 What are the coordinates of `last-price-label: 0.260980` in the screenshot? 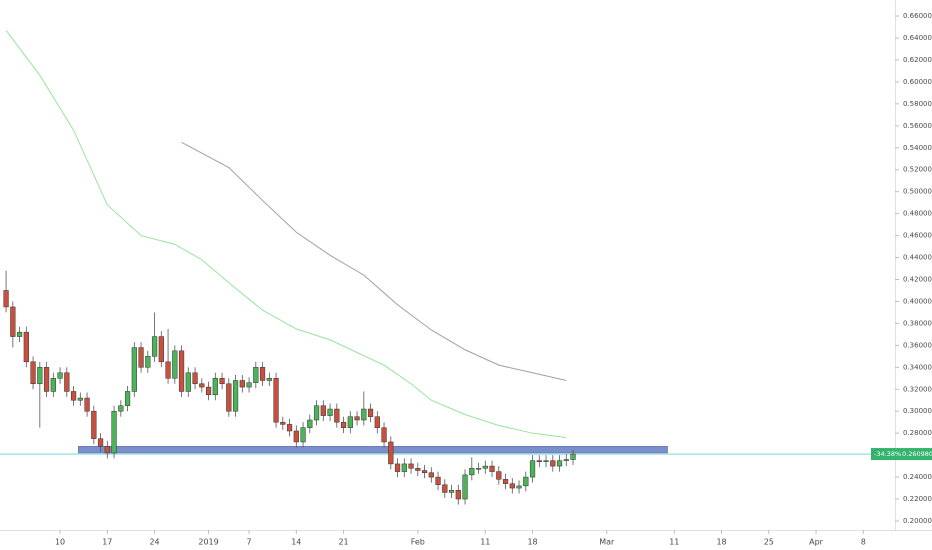 It's located at (917, 454).